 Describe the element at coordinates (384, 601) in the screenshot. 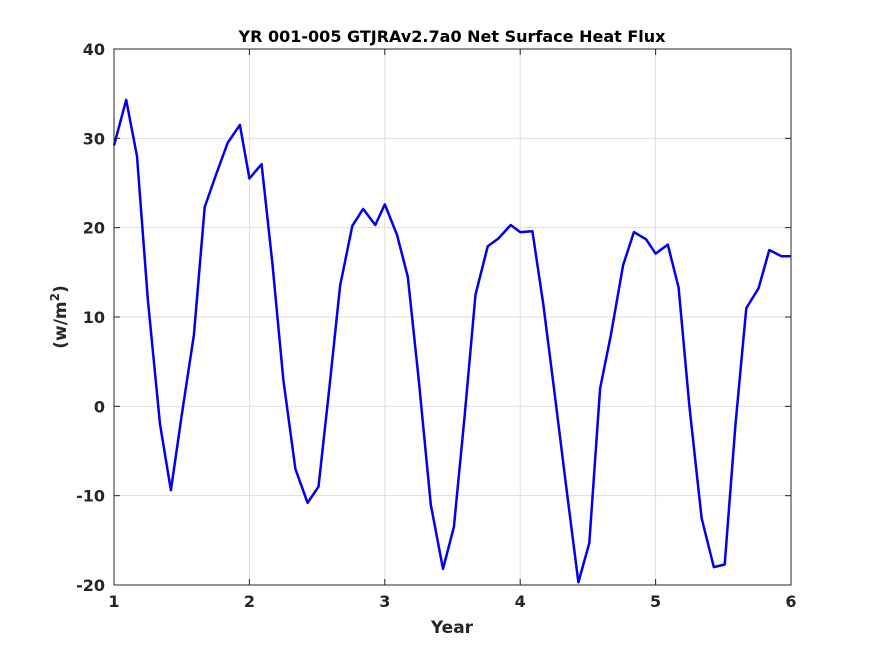

I see `x-tick-label: 3` at that location.